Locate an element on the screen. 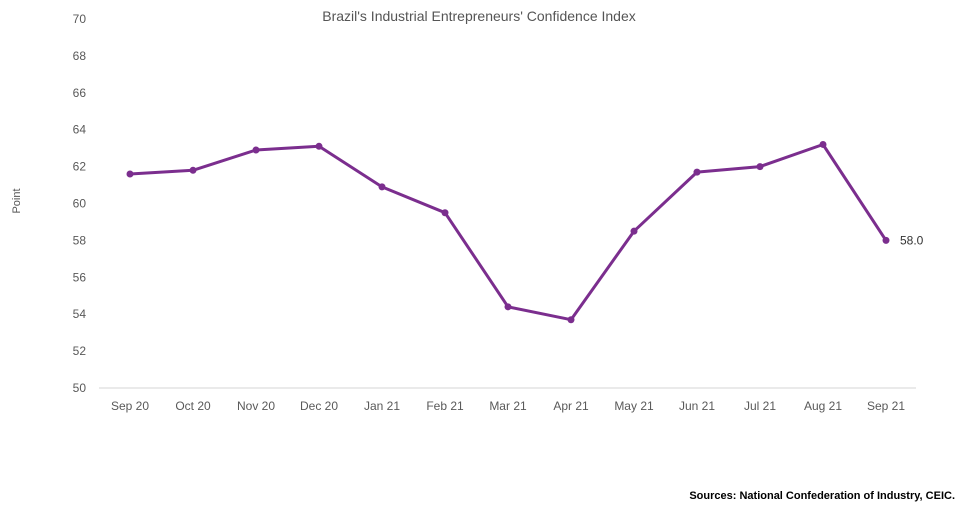 The width and height of the screenshot is (961, 510). x-tick-label: Apr 21 is located at coordinates (571, 406).